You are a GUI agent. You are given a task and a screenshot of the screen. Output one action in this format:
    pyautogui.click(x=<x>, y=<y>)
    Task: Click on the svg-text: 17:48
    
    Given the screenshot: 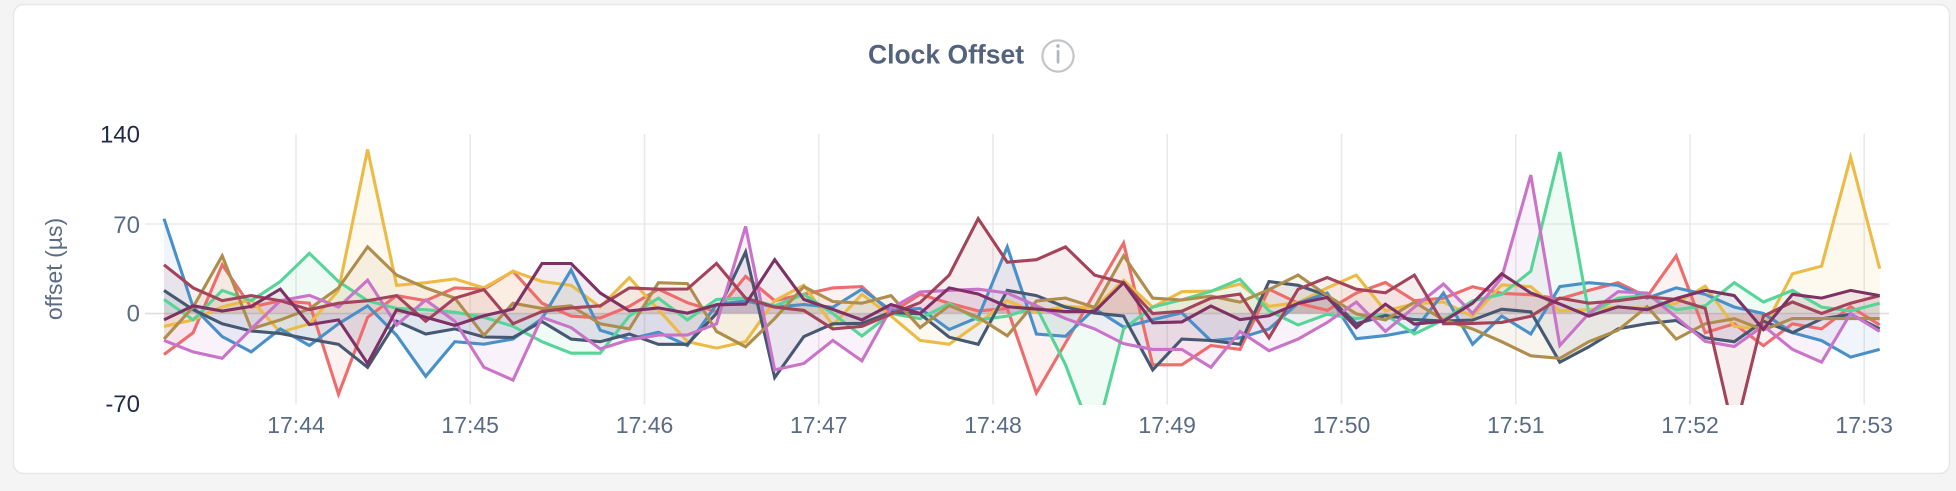 What is the action you would take?
    pyautogui.click(x=993, y=425)
    